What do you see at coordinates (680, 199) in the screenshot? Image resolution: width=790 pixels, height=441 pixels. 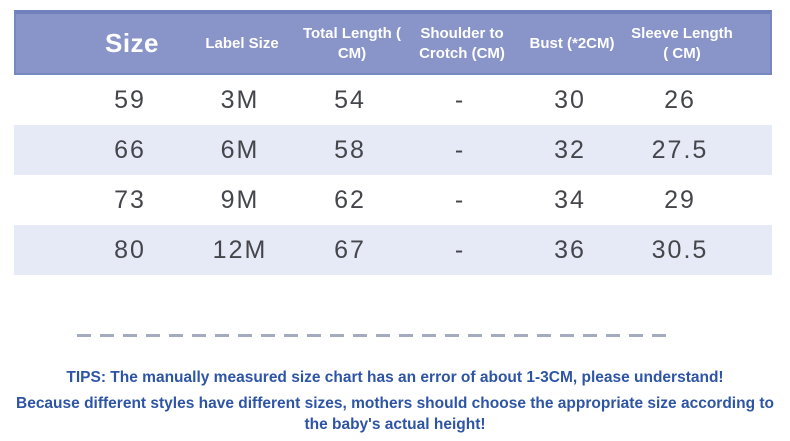 I see `table-cell: 29` at bounding box center [680, 199].